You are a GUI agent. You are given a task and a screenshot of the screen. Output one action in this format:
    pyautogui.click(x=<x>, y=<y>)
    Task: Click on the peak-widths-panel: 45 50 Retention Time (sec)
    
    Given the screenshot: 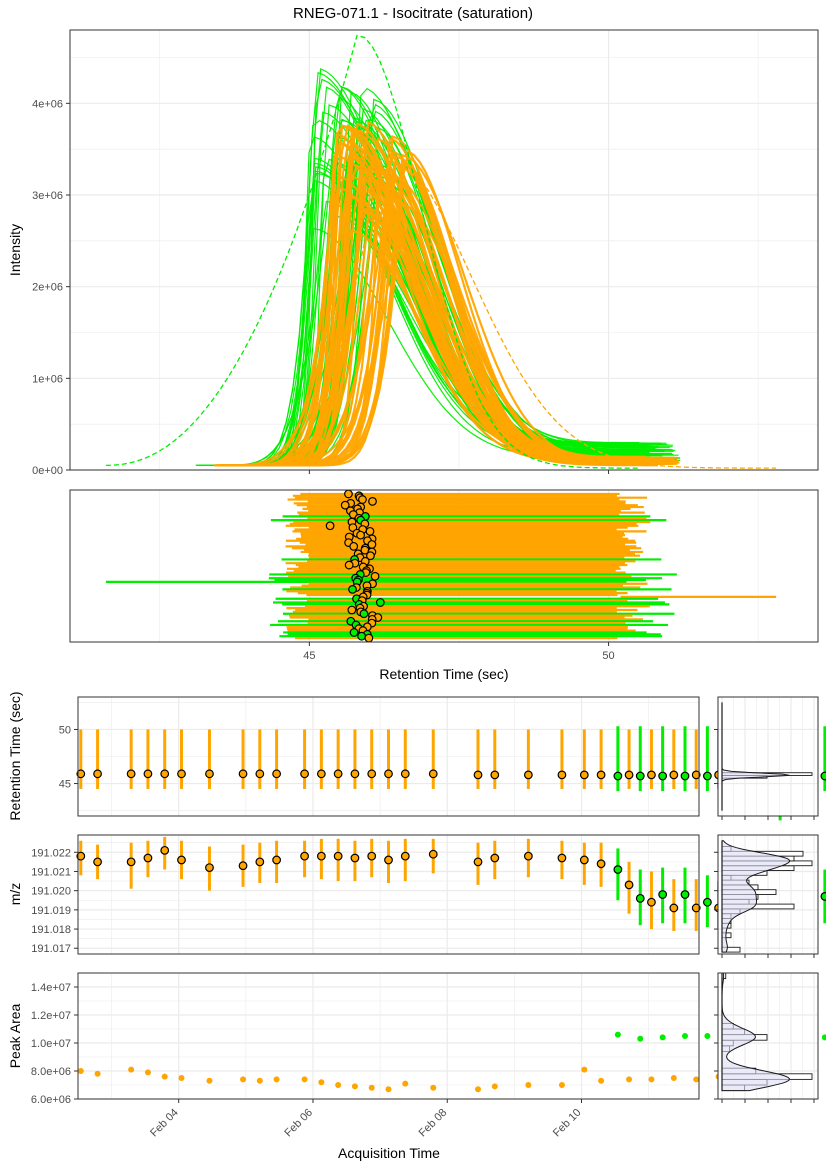 What is the action you would take?
    pyautogui.click(x=444, y=585)
    